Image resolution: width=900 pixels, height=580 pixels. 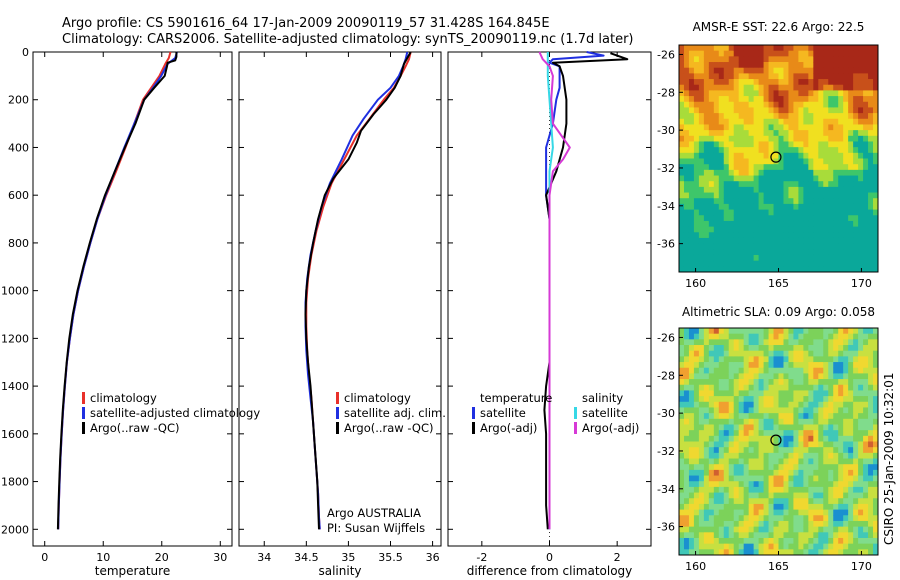 What do you see at coordinates (889, 459) in the screenshot?
I see `credit-text: CSIRO 25-Jan-2009 10:32:01` at bounding box center [889, 459].